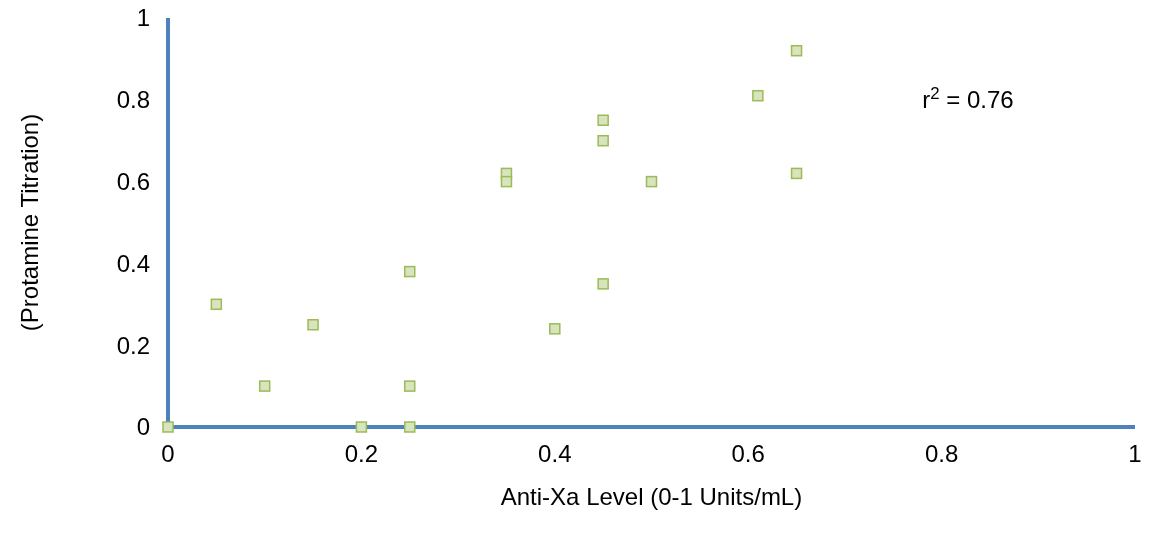 The image size is (1153, 535). What do you see at coordinates (143, 427) in the screenshot?
I see `y-tick-label: 0` at bounding box center [143, 427].